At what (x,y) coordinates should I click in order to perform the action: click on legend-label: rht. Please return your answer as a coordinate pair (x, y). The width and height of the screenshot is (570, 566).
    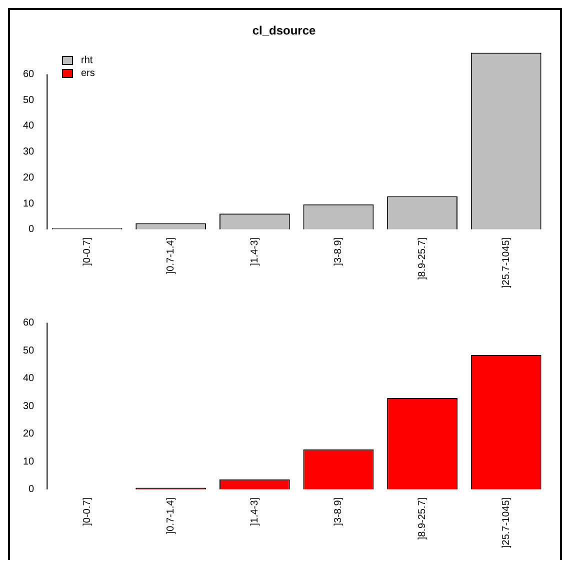
    Looking at the image, I should click on (87, 60).